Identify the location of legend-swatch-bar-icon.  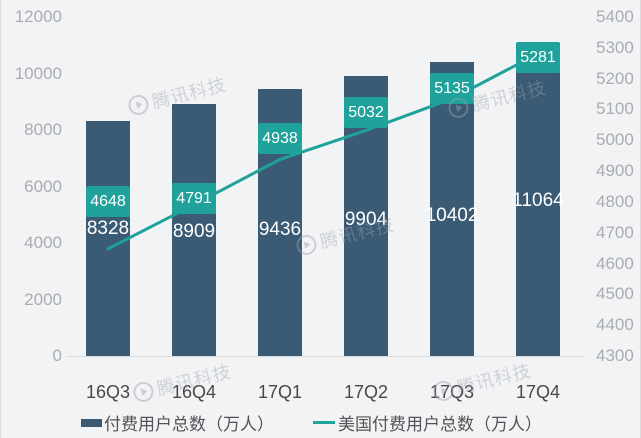
(91, 422).